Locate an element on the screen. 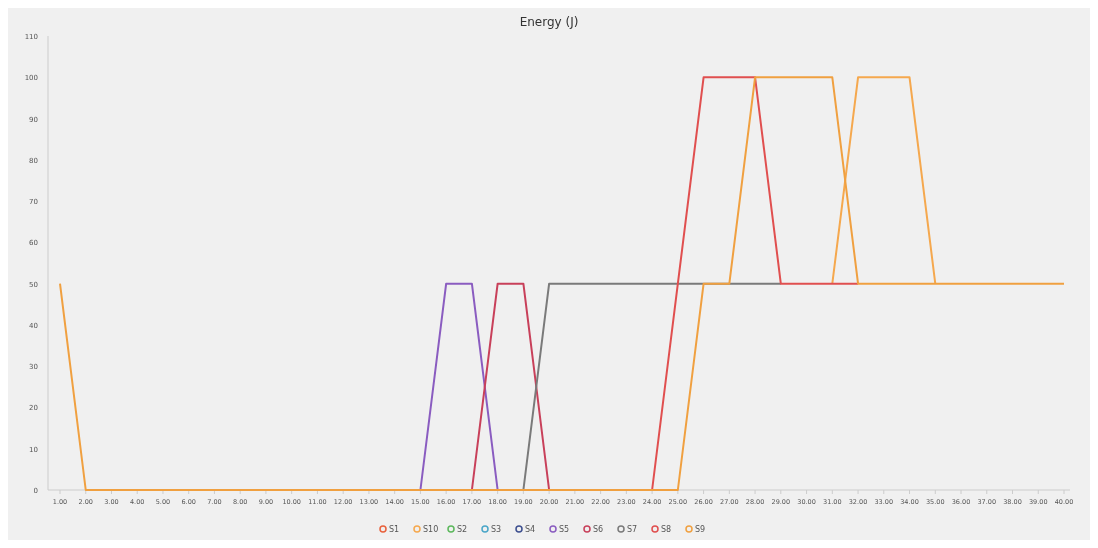  legend-label: S3 is located at coordinates (496, 529).